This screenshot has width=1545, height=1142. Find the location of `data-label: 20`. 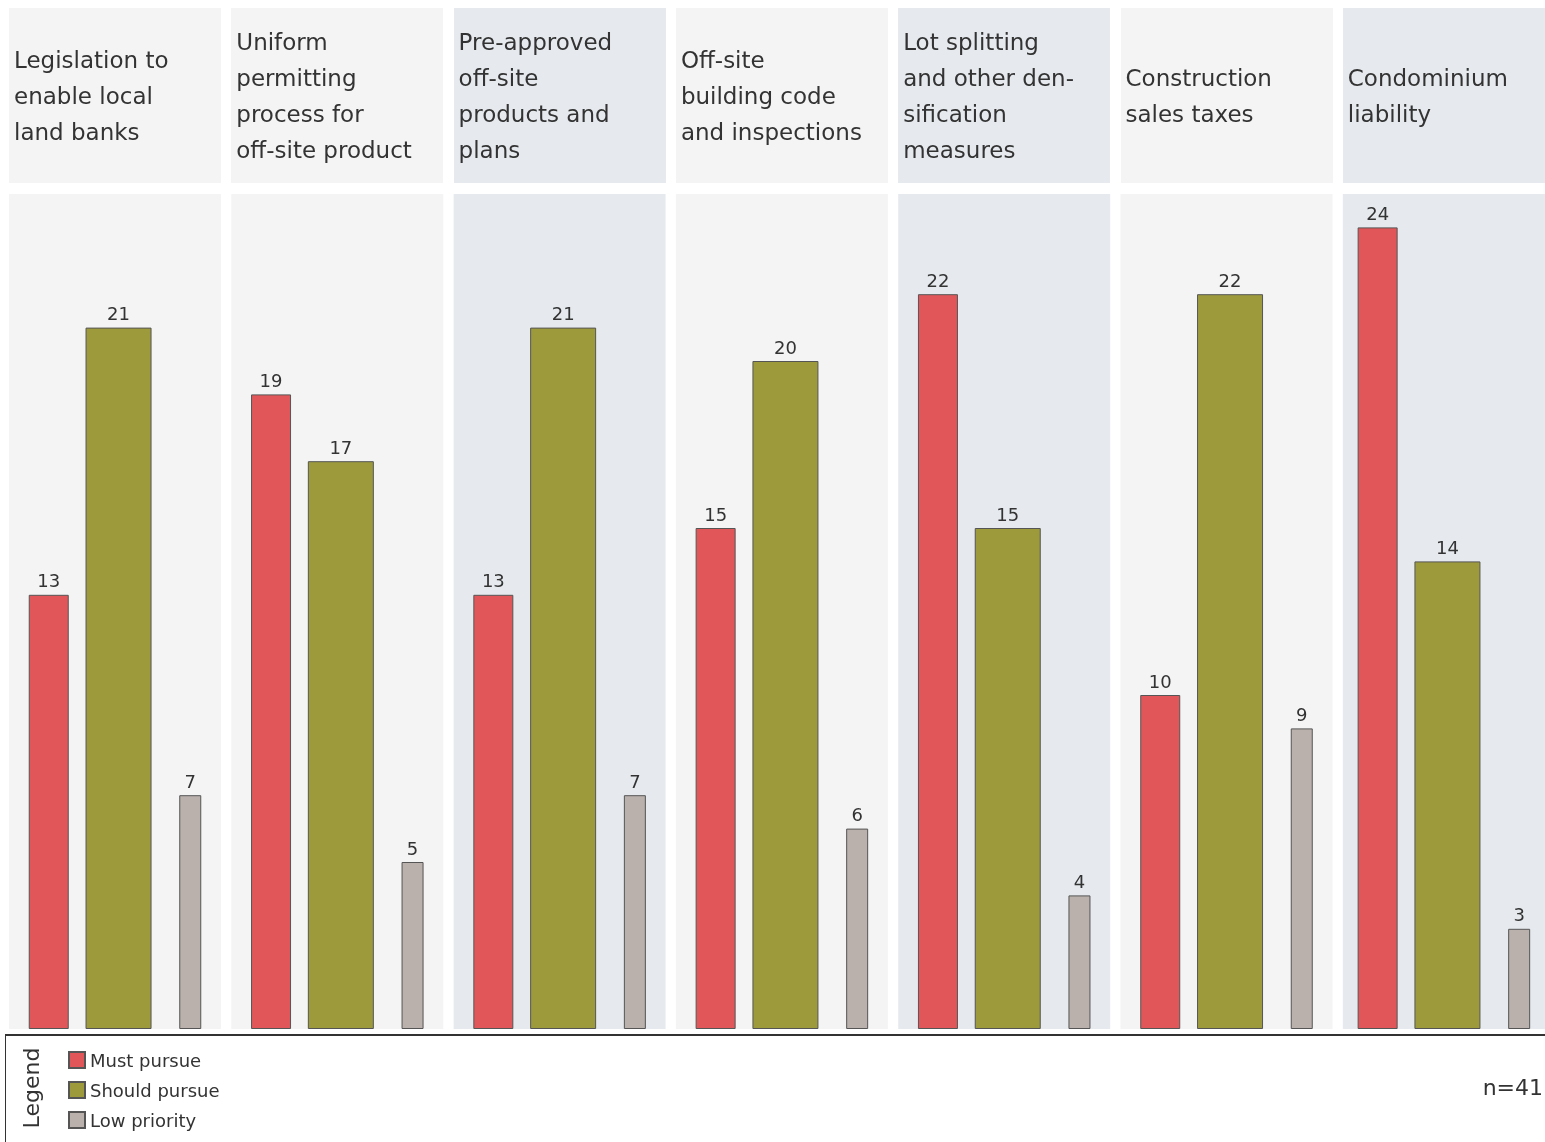

data-label: 20 is located at coordinates (785, 347).